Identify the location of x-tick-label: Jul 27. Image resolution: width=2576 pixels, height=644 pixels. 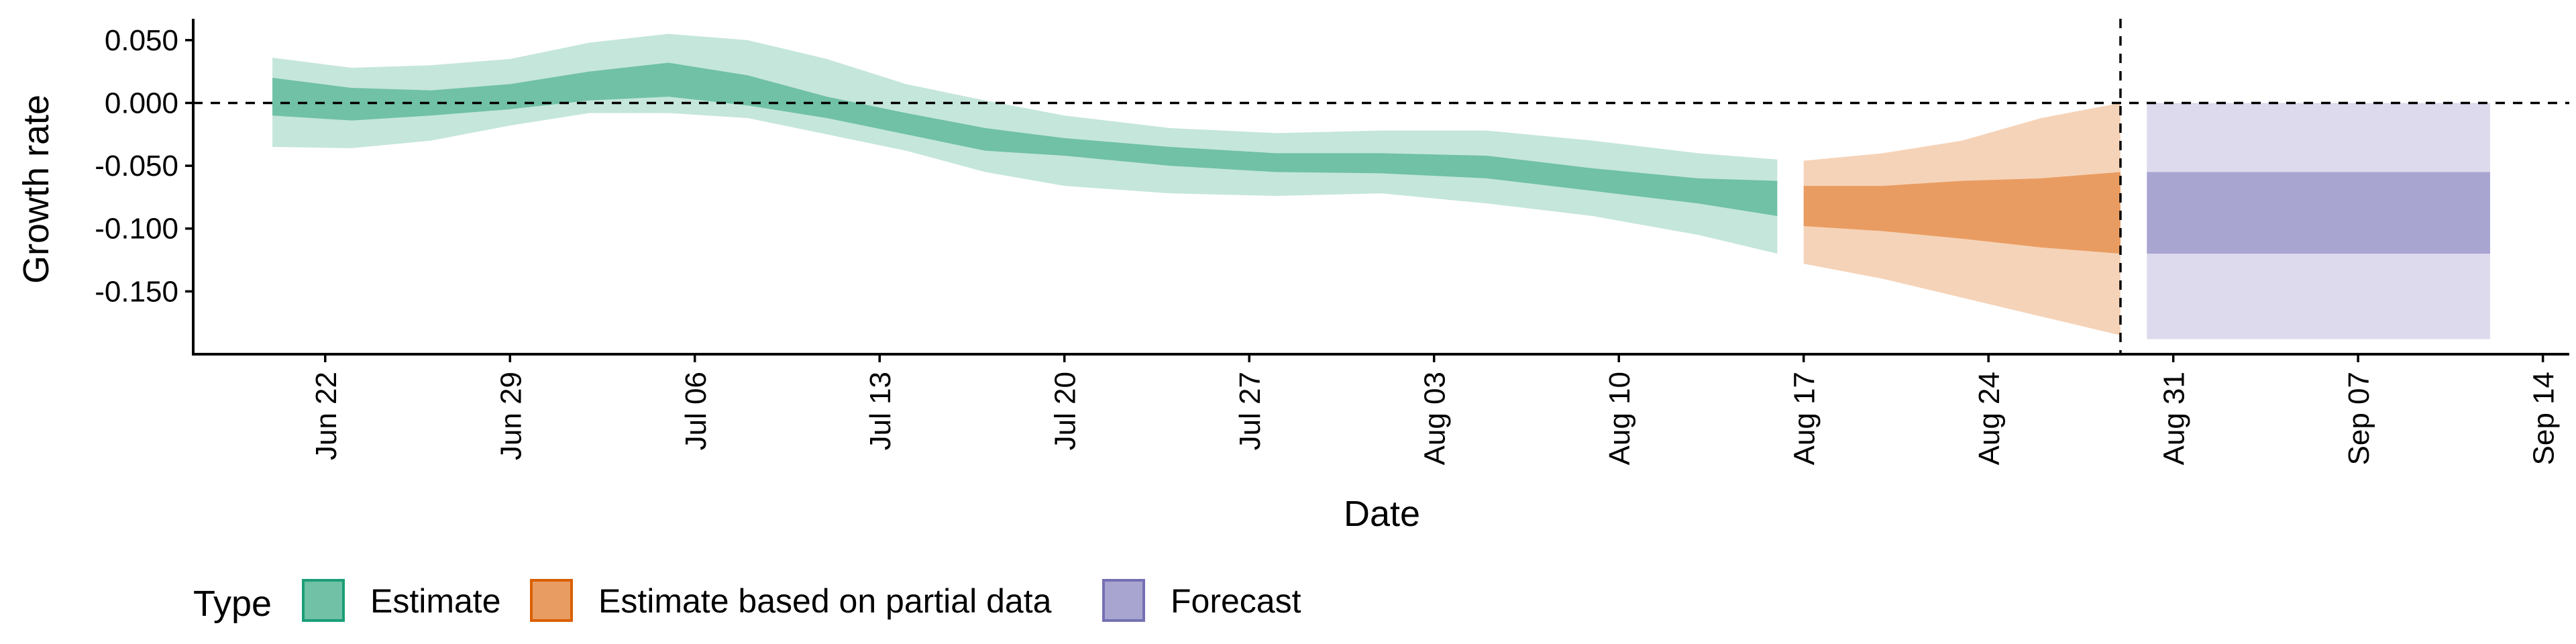
(1250, 411).